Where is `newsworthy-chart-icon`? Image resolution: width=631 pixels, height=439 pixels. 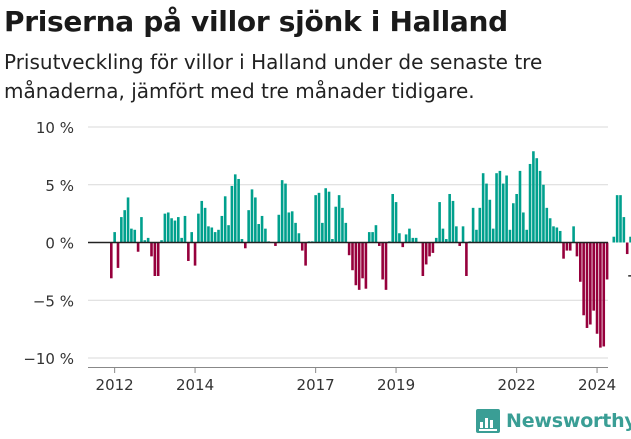
newsworthy-chart-icon is located at coordinates (488, 421).